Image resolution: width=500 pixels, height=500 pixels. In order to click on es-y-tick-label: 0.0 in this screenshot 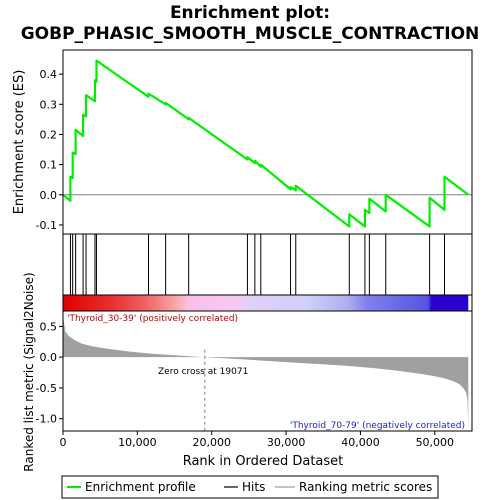, I will do `click(49, 195)`.